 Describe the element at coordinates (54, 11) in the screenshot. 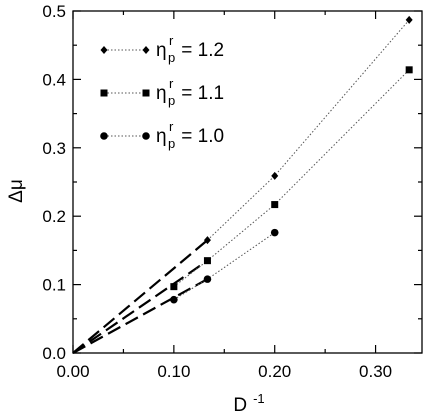

I see `y-tick-label: 0.5` at that location.